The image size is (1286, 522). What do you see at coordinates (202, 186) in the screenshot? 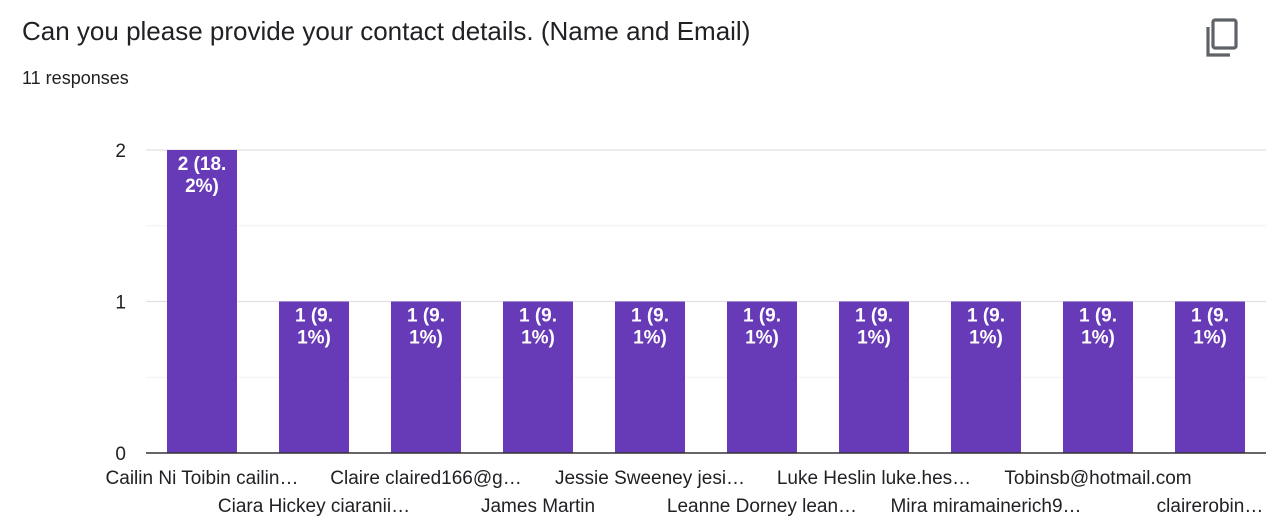
I see `bar-data-label: 2%)` at bounding box center [202, 186].